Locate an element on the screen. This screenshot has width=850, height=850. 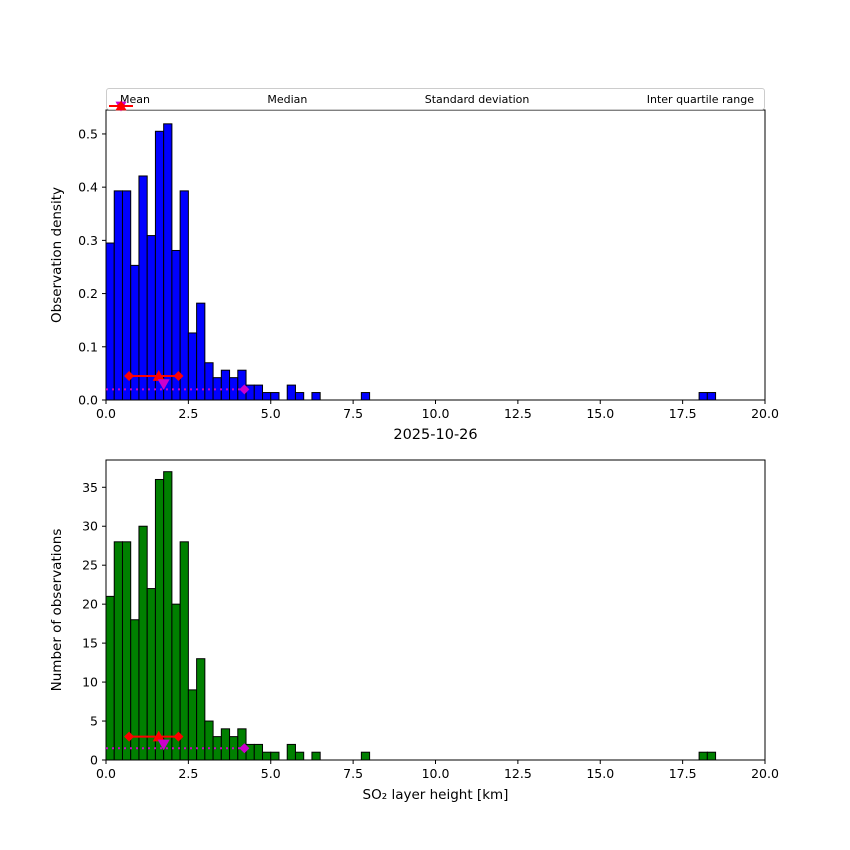
svg-text: 0.4 is located at coordinates (88, 187).